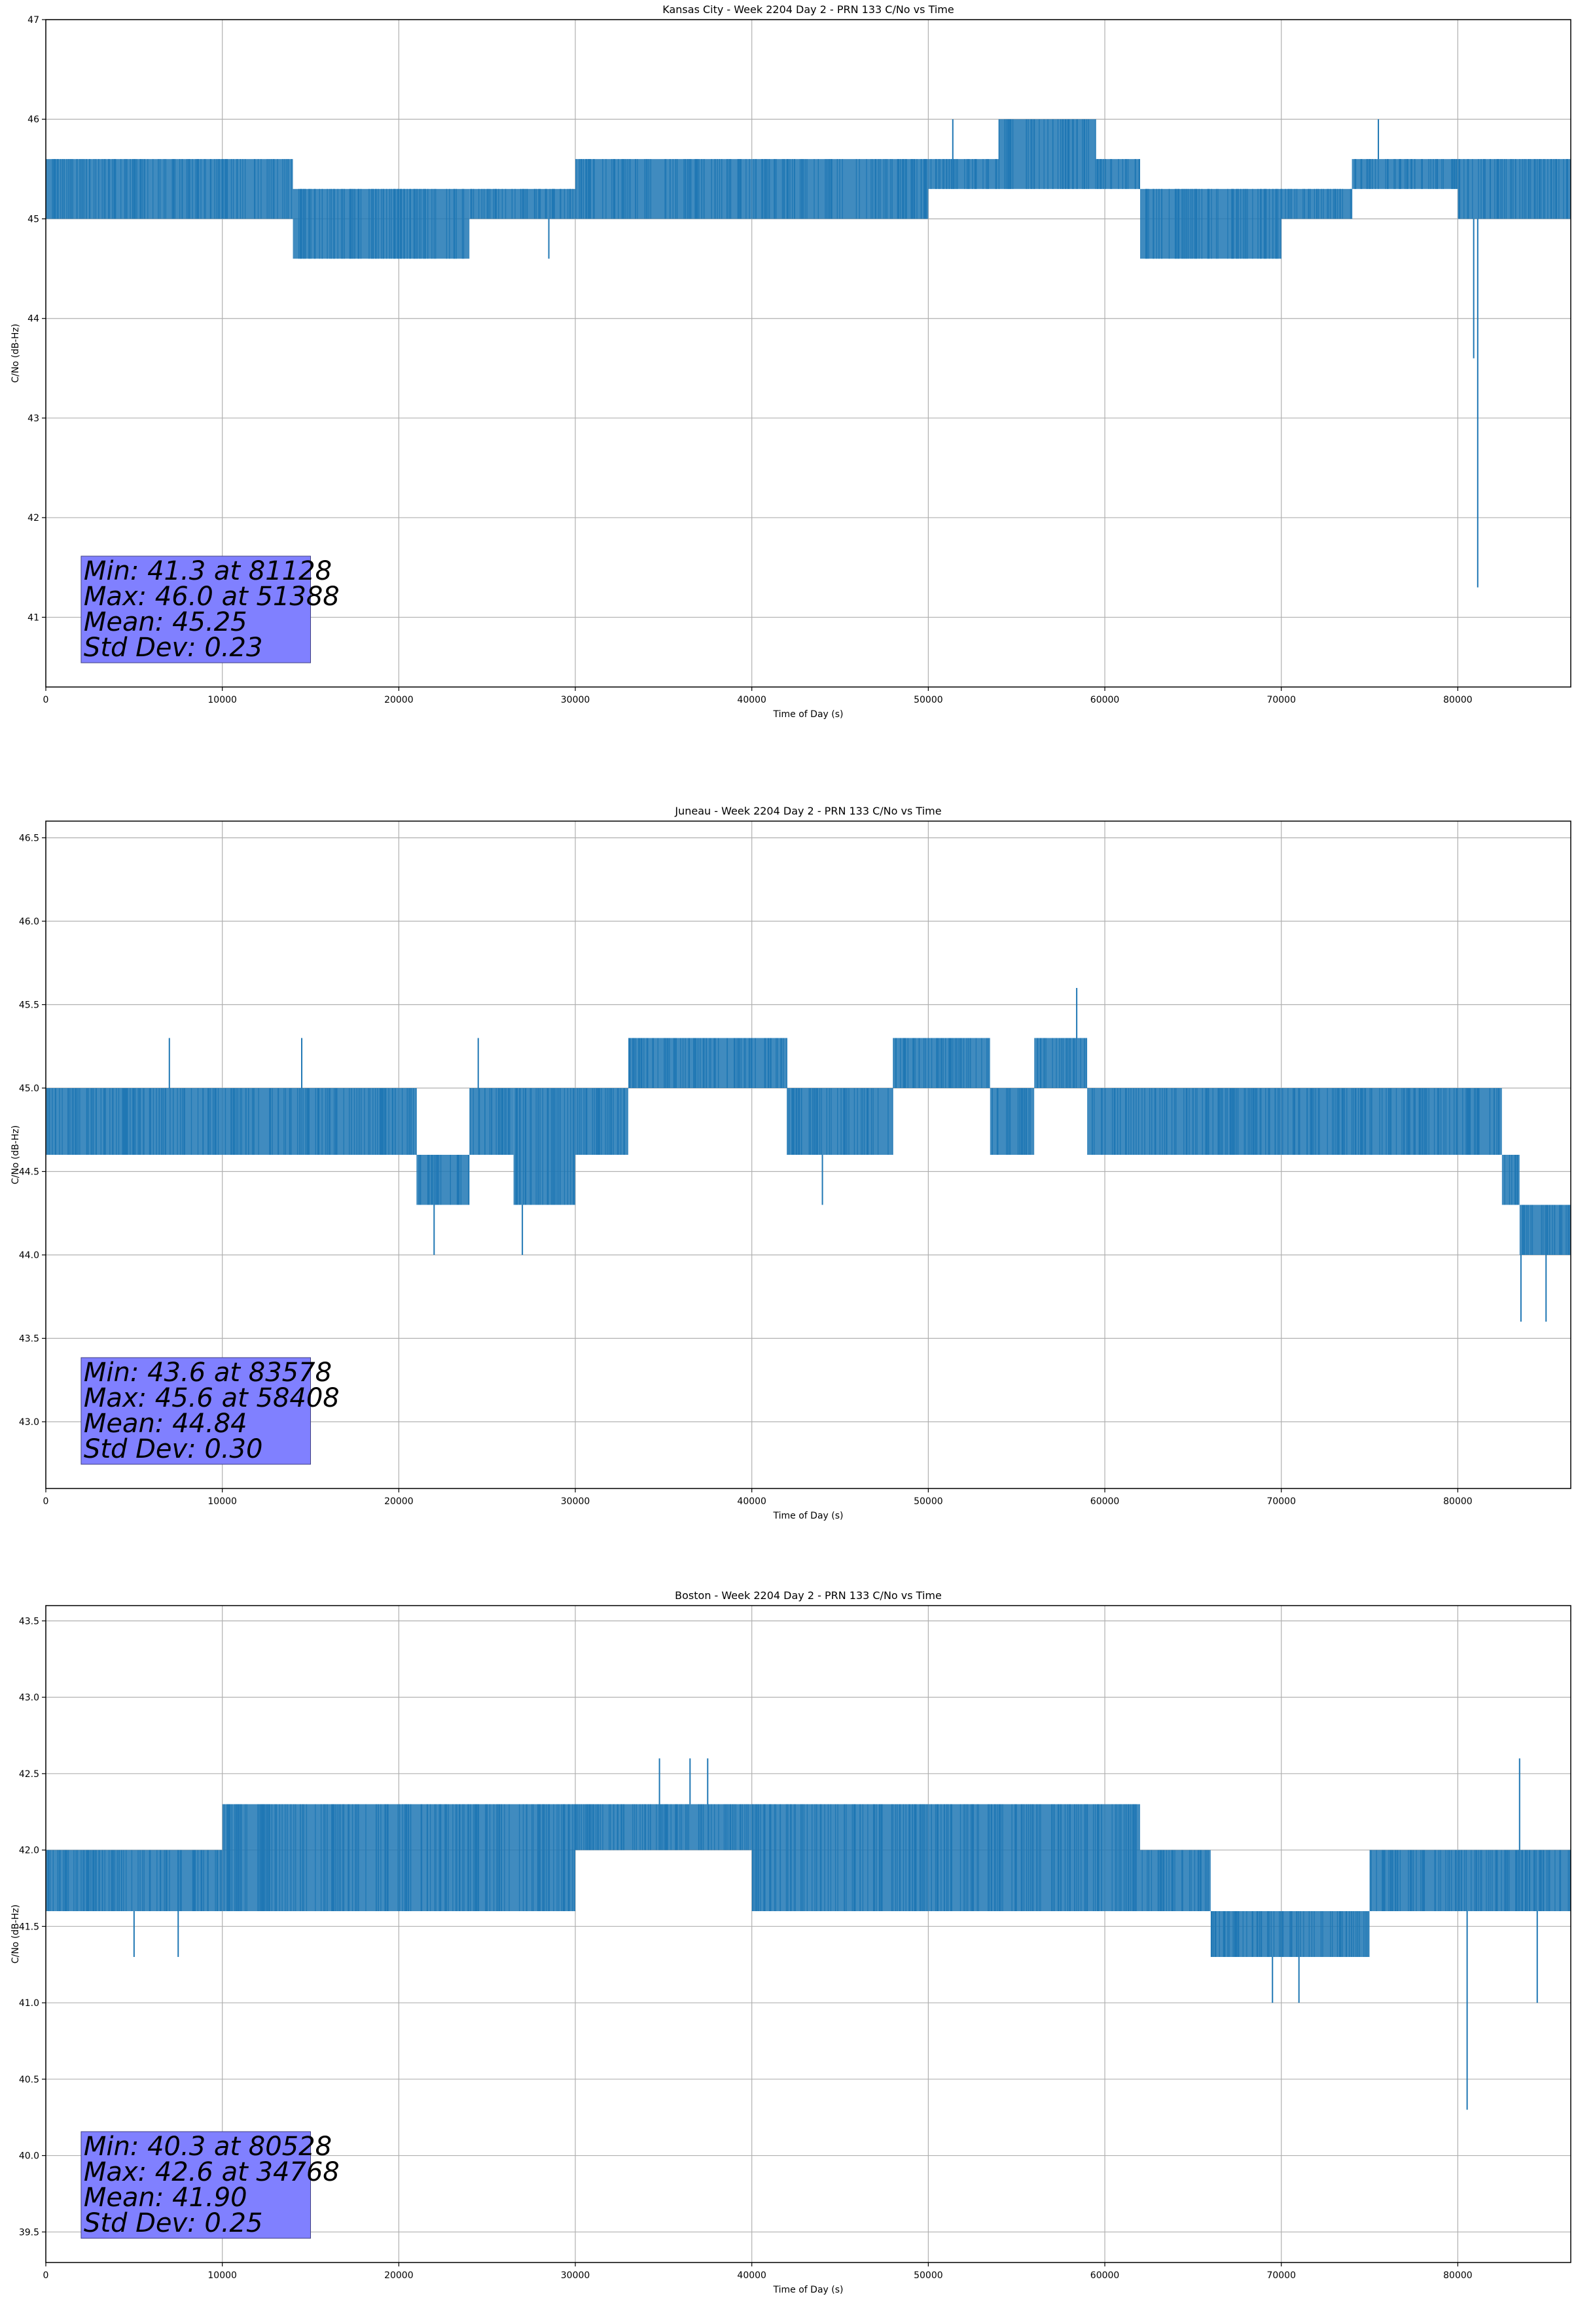 The height and width of the screenshot is (2324, 1576). I want to click on chart2-xtick-label-1: 10000, so click(222, 2275).